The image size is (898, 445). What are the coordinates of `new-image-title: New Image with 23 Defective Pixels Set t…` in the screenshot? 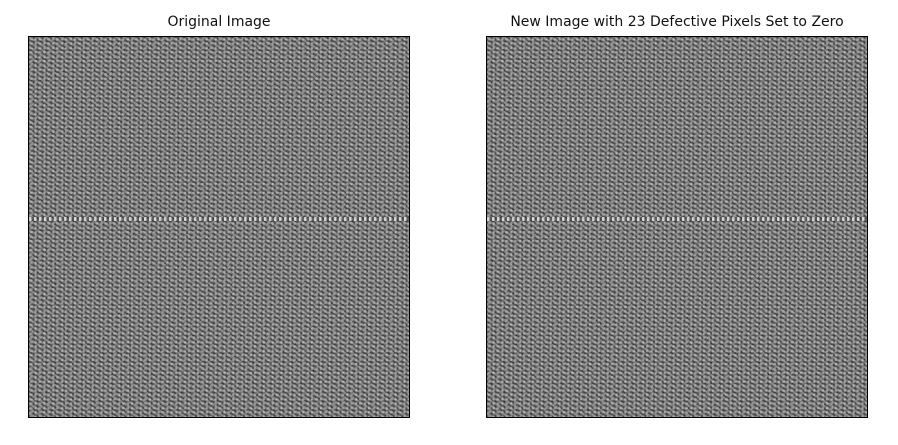 It's located at (677, 22).